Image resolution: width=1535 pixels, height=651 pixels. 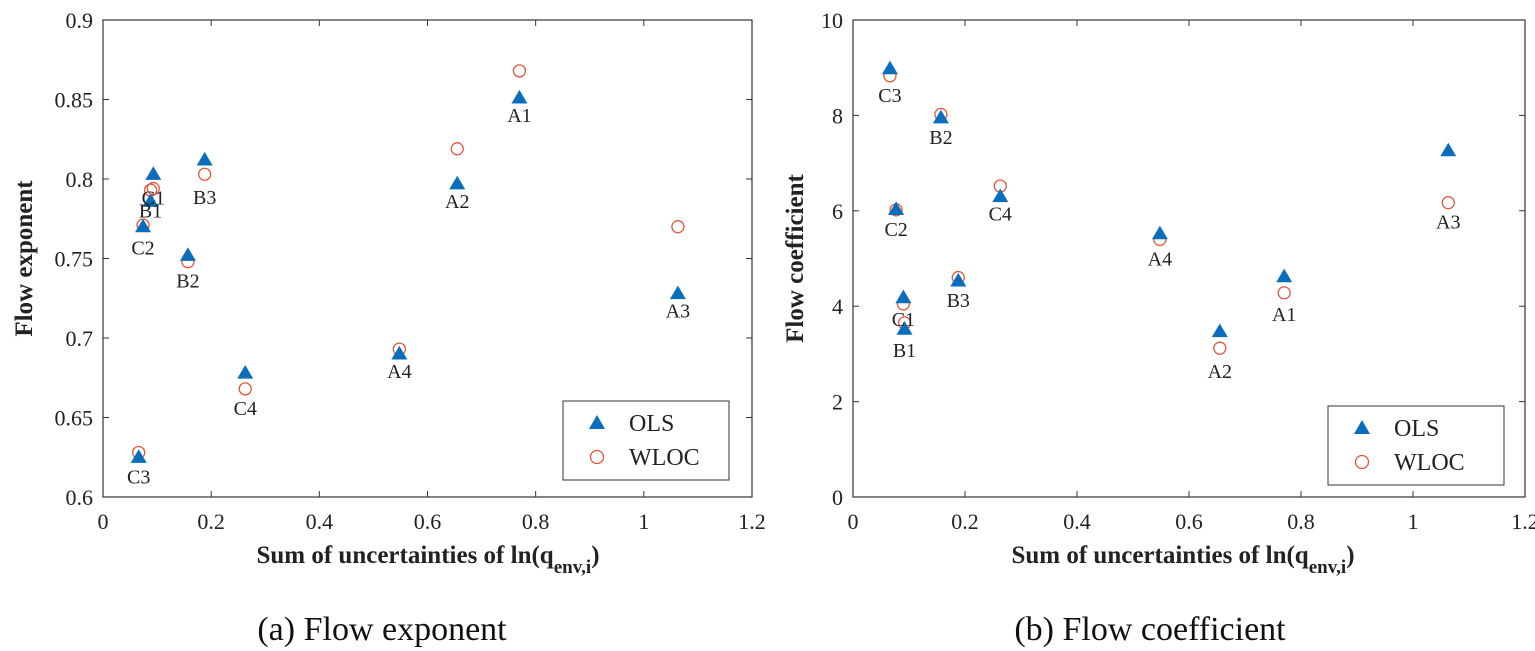 What do you see at coordinates (795, 257) in the screenshot?
I see `y-axis-label: Flow coefficient` at bounding box center [795, 257].